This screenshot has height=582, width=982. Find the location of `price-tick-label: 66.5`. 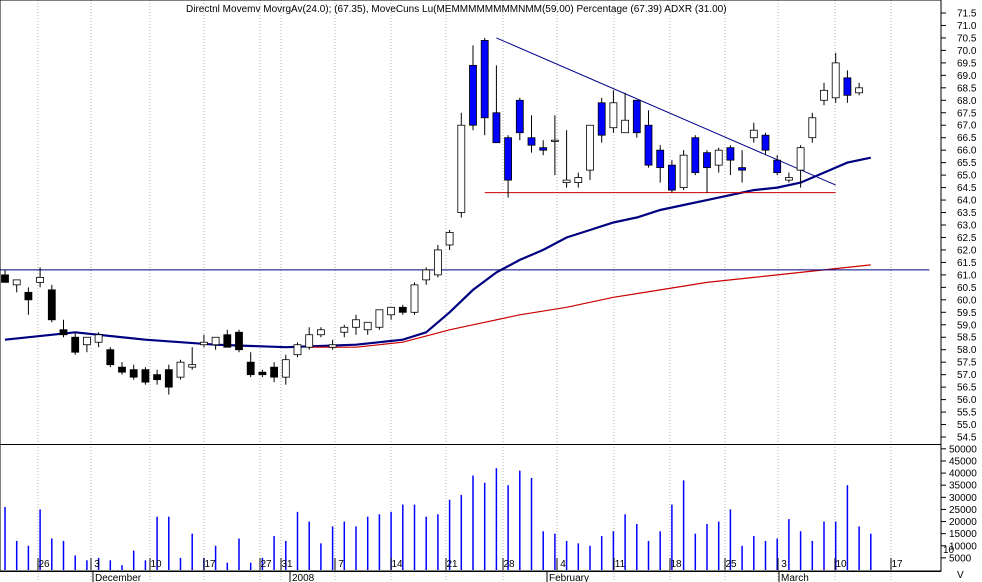

price-tick-label: 66.5 is located at coordinates (967, 138).